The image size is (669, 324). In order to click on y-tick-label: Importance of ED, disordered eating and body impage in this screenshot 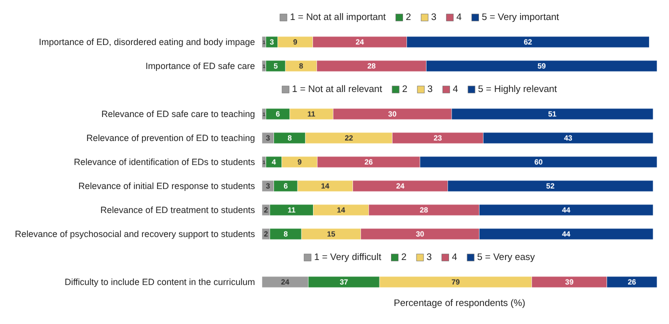, I will do `click(146, 41)`.